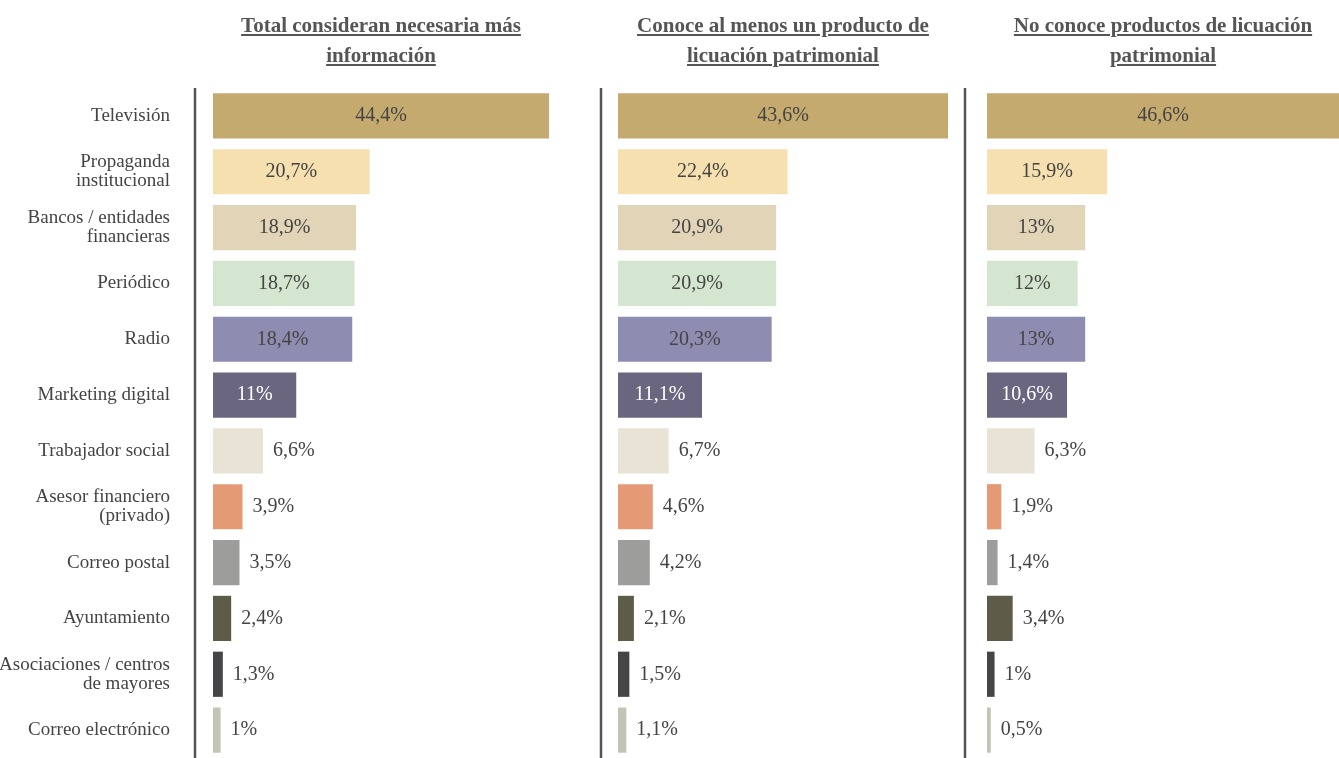 The height and width of the screenshot is (758, 1339). I want to click on y-tick-label: Correo electrónico, so click(99, 729).